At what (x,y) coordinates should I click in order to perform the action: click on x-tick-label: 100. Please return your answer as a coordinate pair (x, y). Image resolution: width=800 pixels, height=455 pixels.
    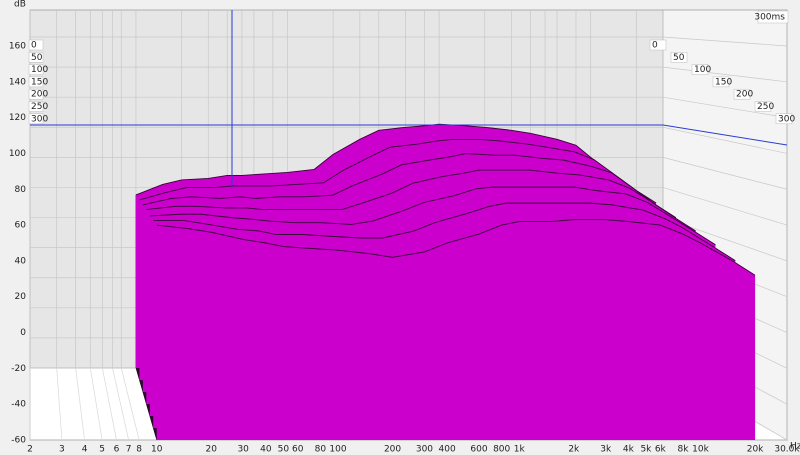
    Looking at the image, I should click on (337, 450).